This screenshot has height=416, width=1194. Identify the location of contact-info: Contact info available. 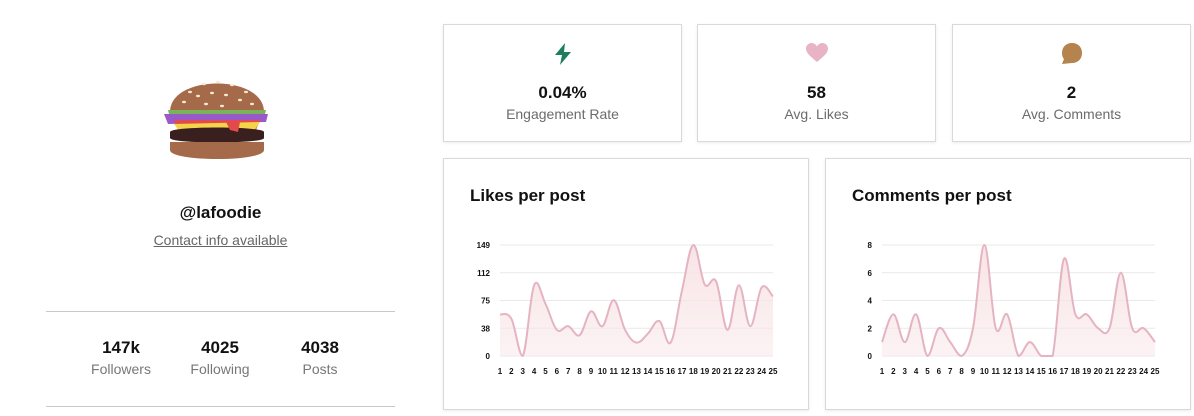
(220, 240).